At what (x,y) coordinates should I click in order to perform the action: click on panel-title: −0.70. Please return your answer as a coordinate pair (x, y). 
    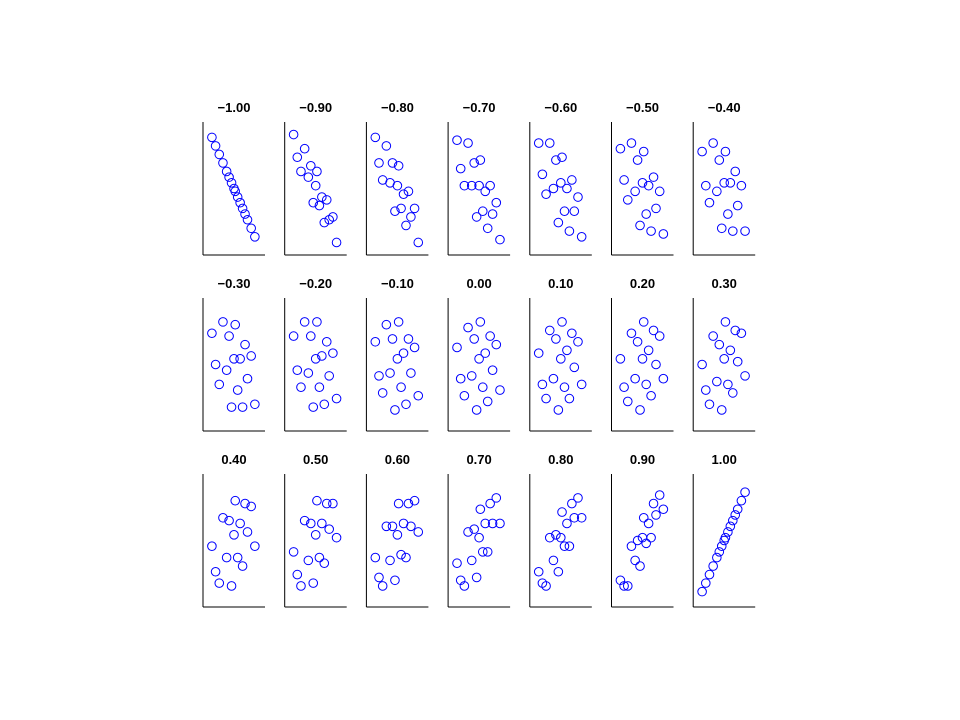
    Looking at the image, I should click on (479, 107).